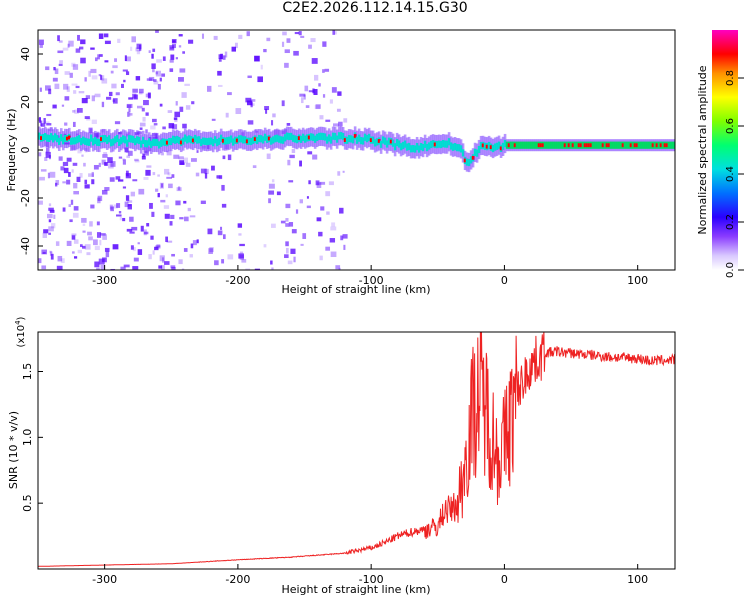 Image resolution: width=750 pixels, height=600 pixels. What do you see at coordinates (13, 450) in the screenshot?
I see `snr-y-label: SNR (10 * v/v)` at bounding box center [13, 450].